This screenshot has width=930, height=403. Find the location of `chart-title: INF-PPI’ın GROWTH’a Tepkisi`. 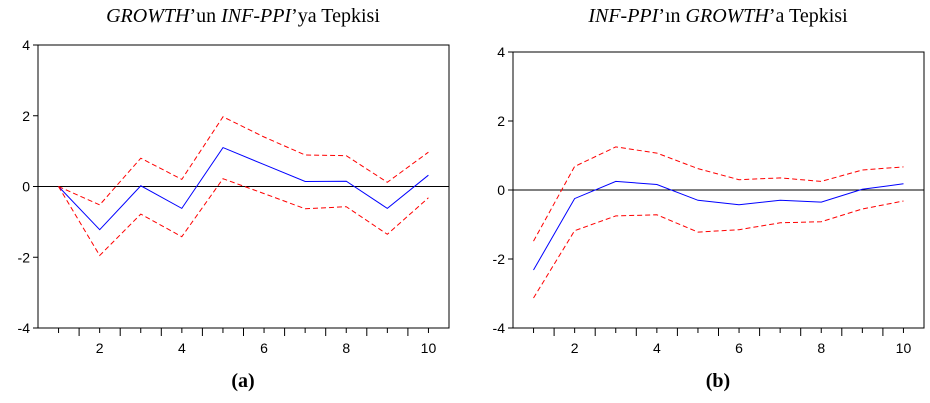

chart-title: INF-PPI’ın GROWTH’a Tepkisi is located at coordinates (717, 16).